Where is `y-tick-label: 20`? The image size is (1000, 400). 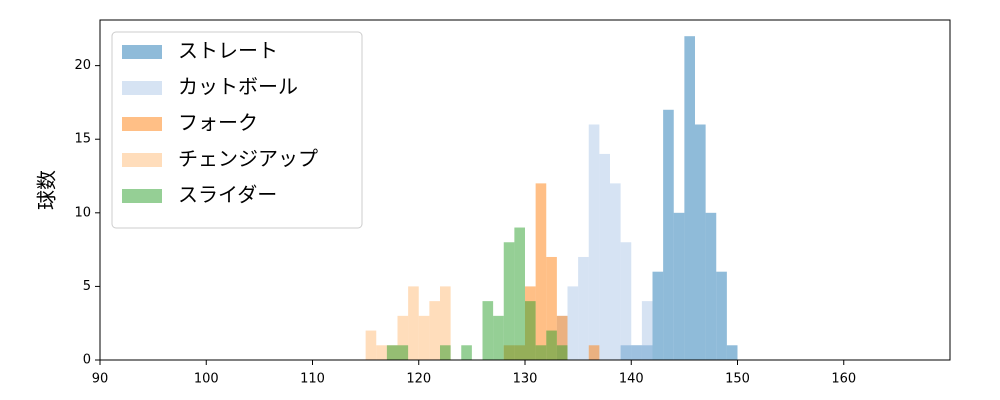
y-tick-label: 20 is located at coordinates (82, 65).